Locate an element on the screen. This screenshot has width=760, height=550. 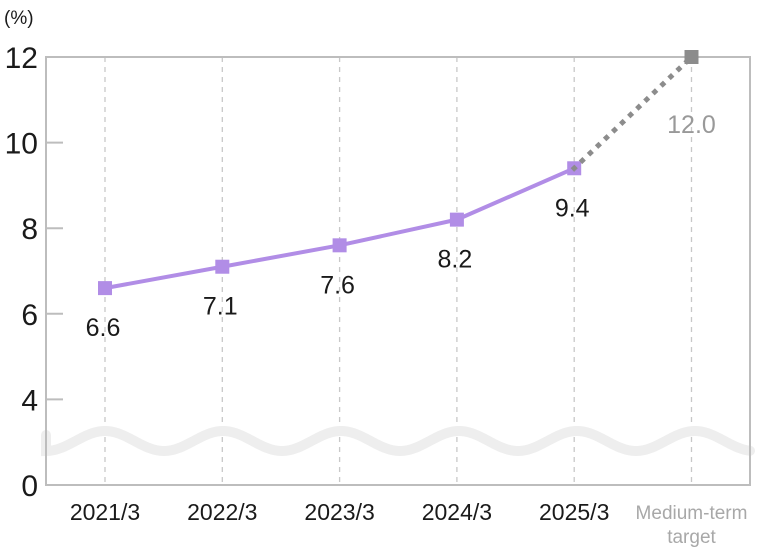
target-marker is located at coordinates (691, 57).